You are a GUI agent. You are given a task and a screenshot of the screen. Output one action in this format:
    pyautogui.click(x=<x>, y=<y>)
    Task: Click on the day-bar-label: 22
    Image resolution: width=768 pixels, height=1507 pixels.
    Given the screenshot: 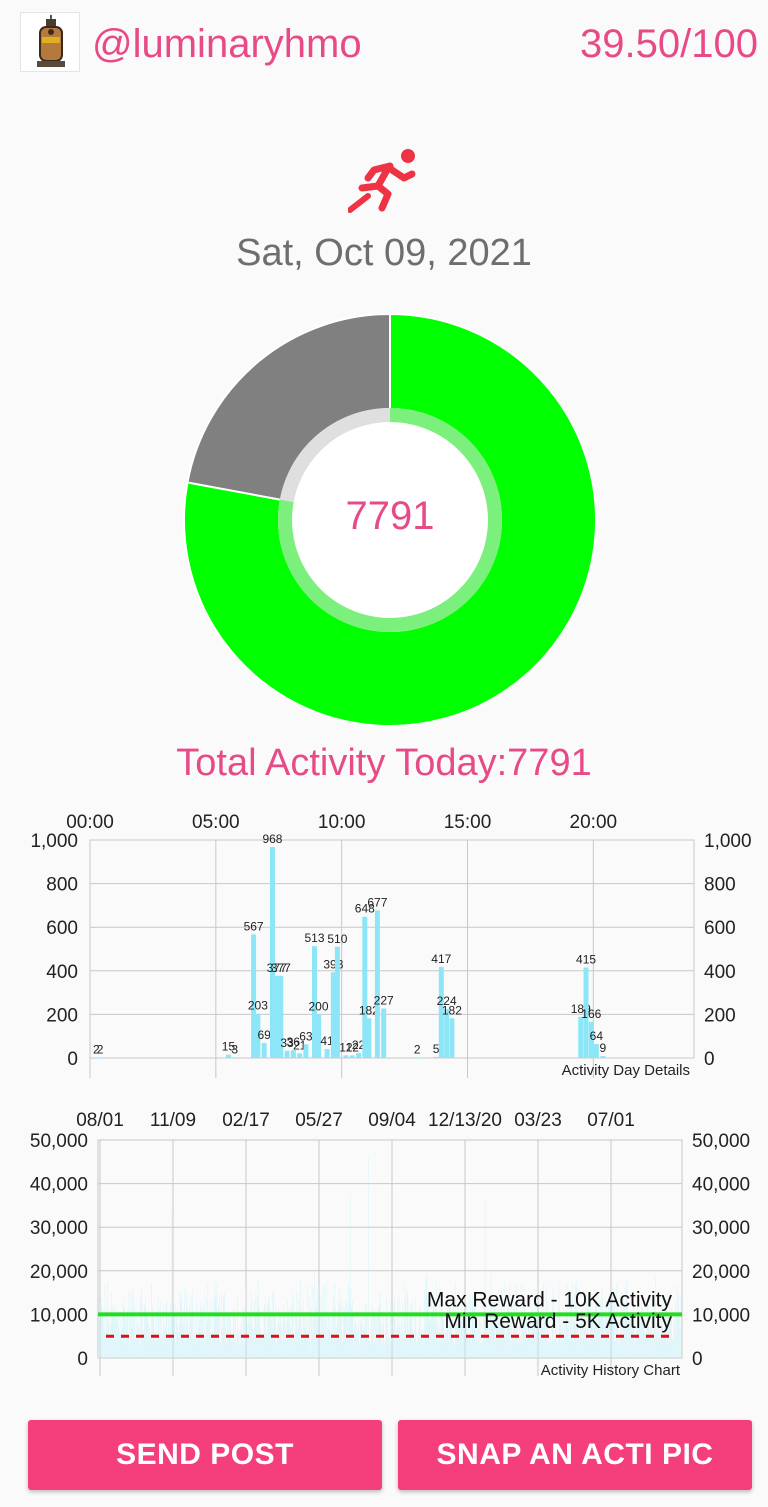 What is the action you would take?
    pyautogui.click(x=359, y=1045)
    